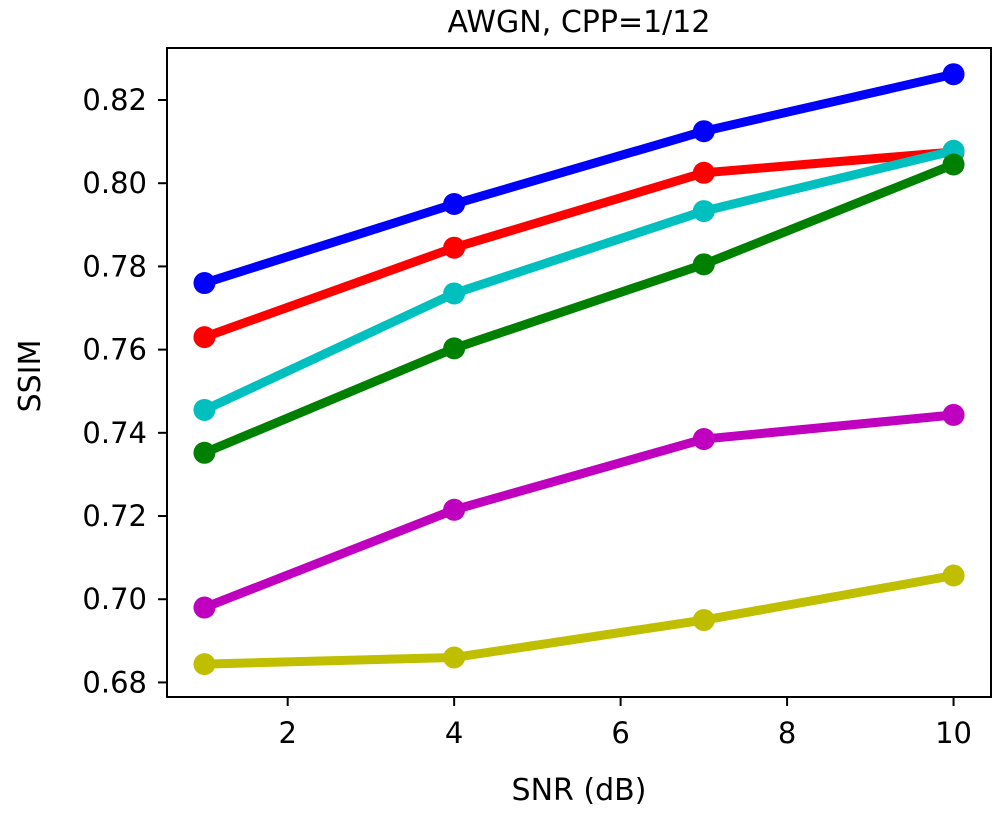 This screenshot has height=814, width=998. Describe the element at coordinates (579, 790) in the screenshot. I see `x-axis-label: SNR (dB)` at that location.